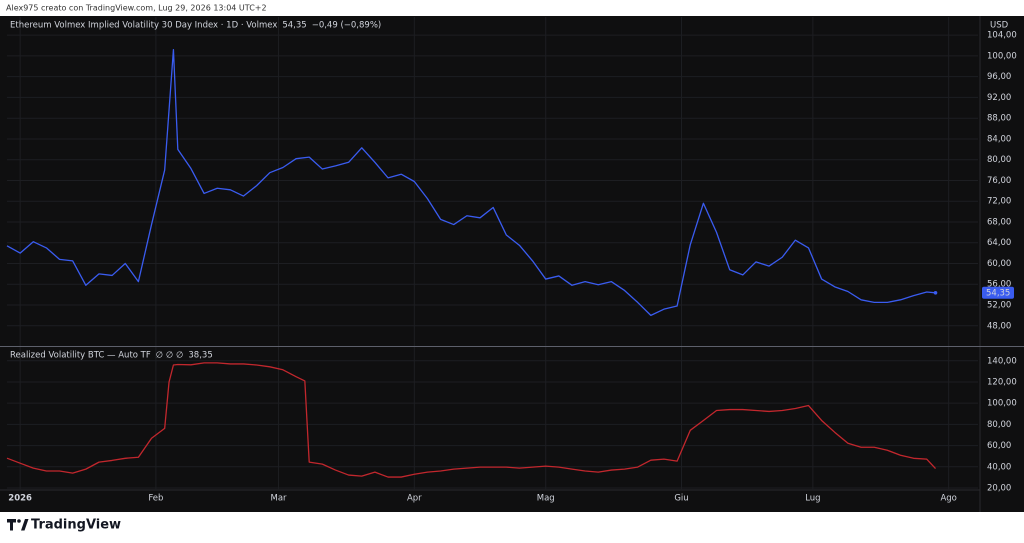 This screenshot has width=1024, height=543. I want to click on y-tick-label: 88,00, so click(999, 119).